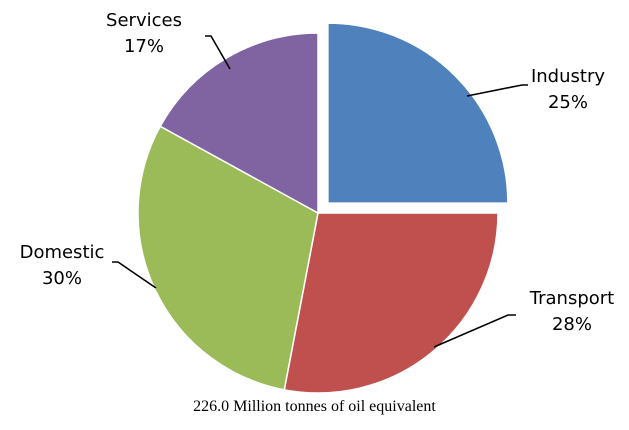 This screenshot has width=629, height=430. What do you see at coordinates (62, 265) in the screenshot?
I see `slice-label-domestic: Domestic 30%` at bounding box center [62, 265].